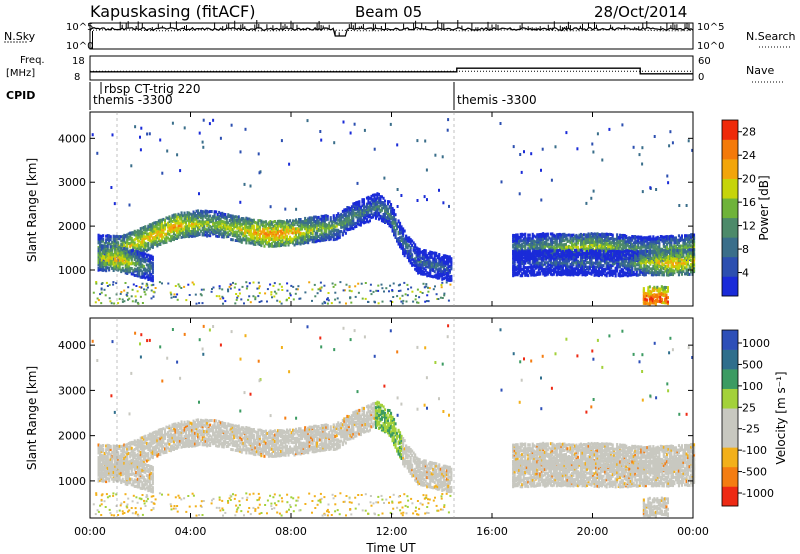  Describe the element at coordinates (79, 27) in the screenshot. I see `nsky-tick-top: 10^5` at that location.